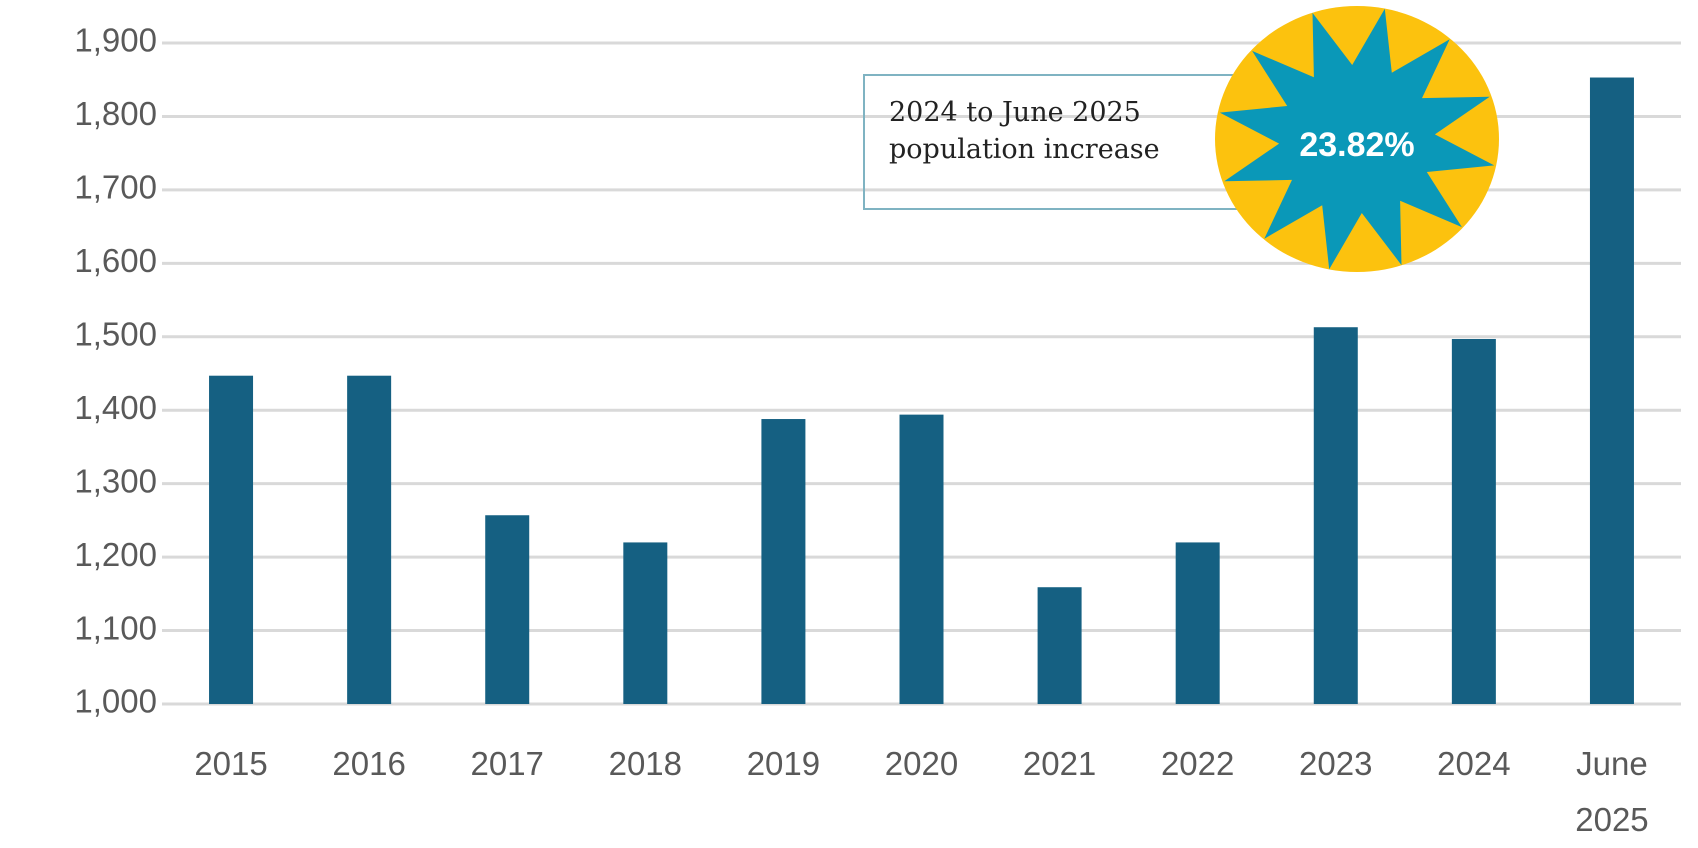  I want to click on y-tick-label: 1,900, so click(115, 40).